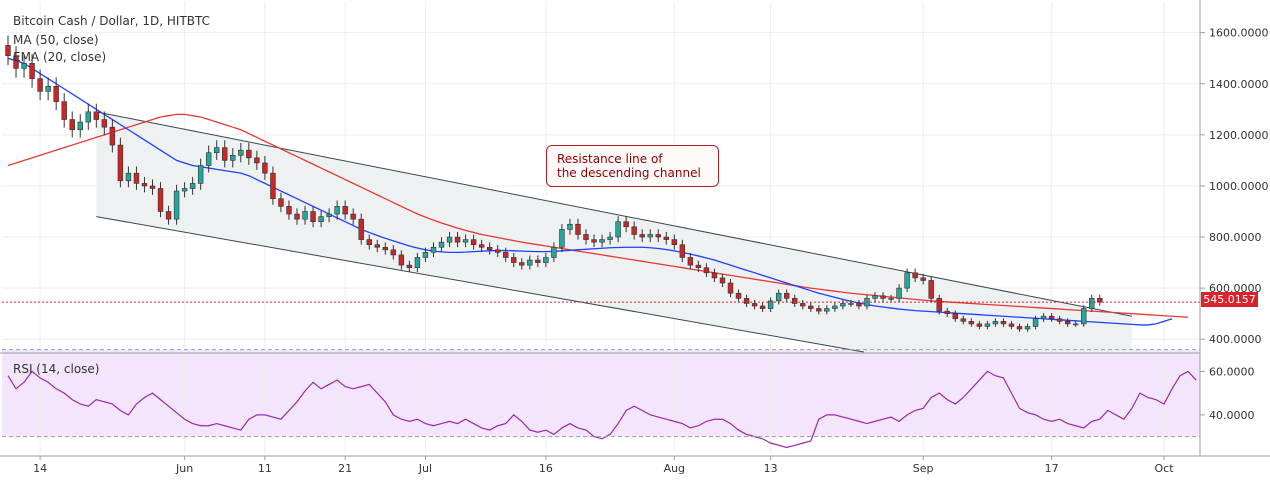 The width and height of the screenshot is (1270, 493). What do you see at coordinates (610, 159) in the screenshot?
I see `callout-line-1: Resistance line of` at bounding box center [610, 159].